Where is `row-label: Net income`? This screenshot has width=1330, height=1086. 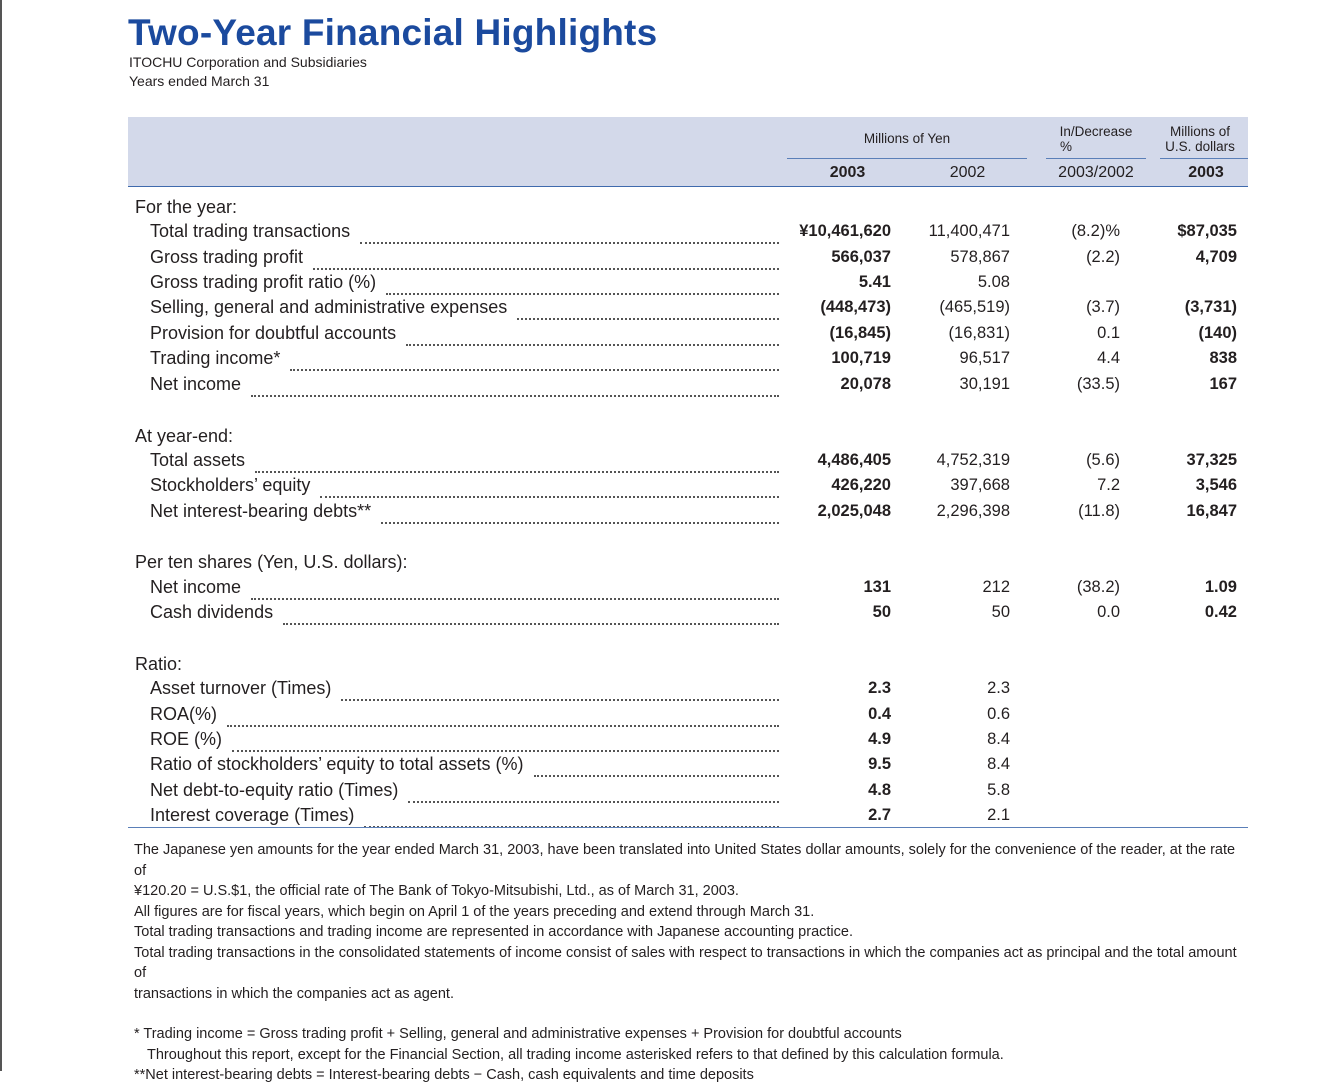 row-label: Net income is located at coordinates (196, 384).